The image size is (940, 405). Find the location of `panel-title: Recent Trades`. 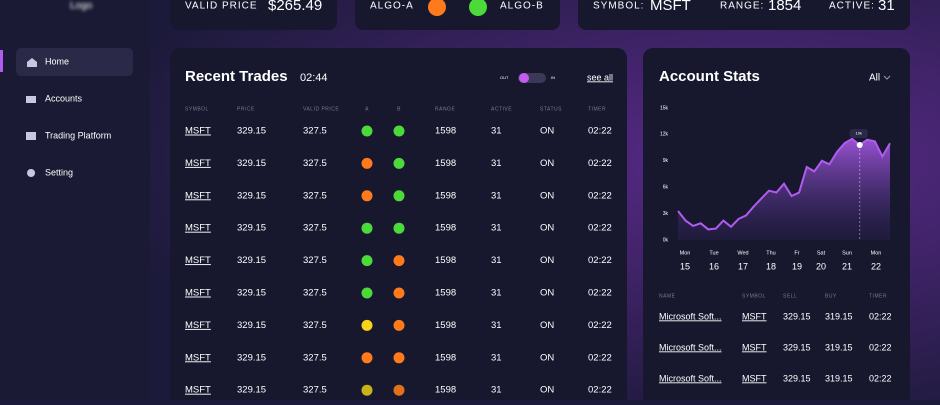

panel-title: Recent Trades is located at coordinates (236, 76).